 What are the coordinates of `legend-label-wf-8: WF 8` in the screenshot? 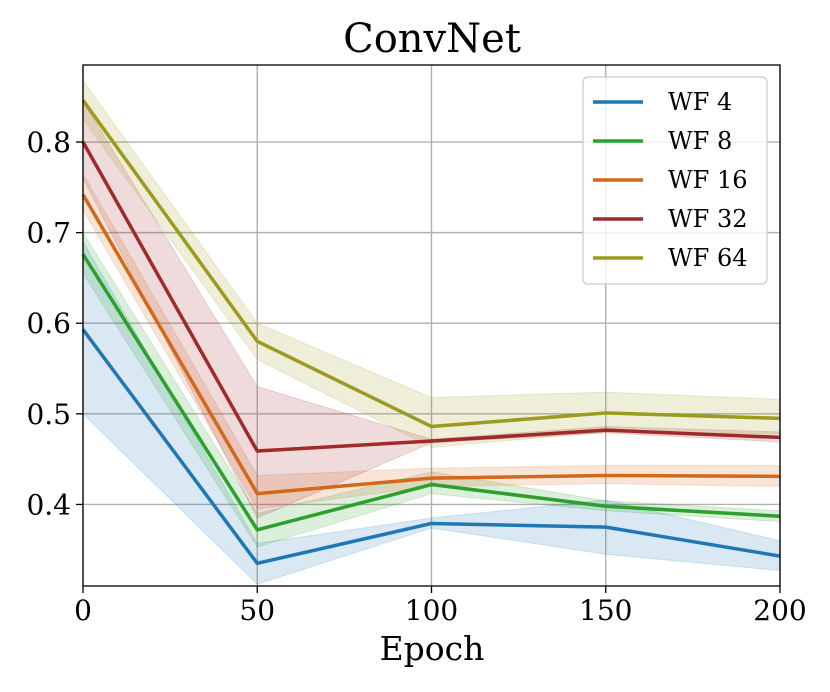 It's located at (700, 141).